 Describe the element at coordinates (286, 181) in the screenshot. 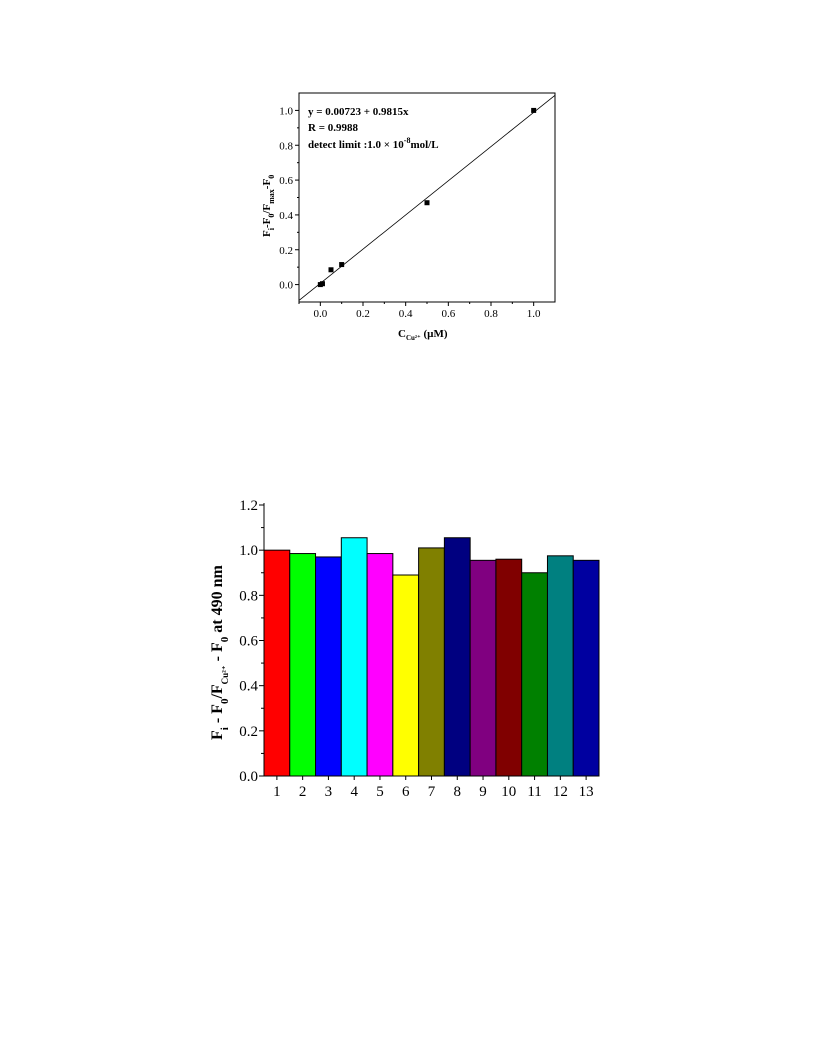

I see `chart1-y-tick-label: 0.6` at that location.